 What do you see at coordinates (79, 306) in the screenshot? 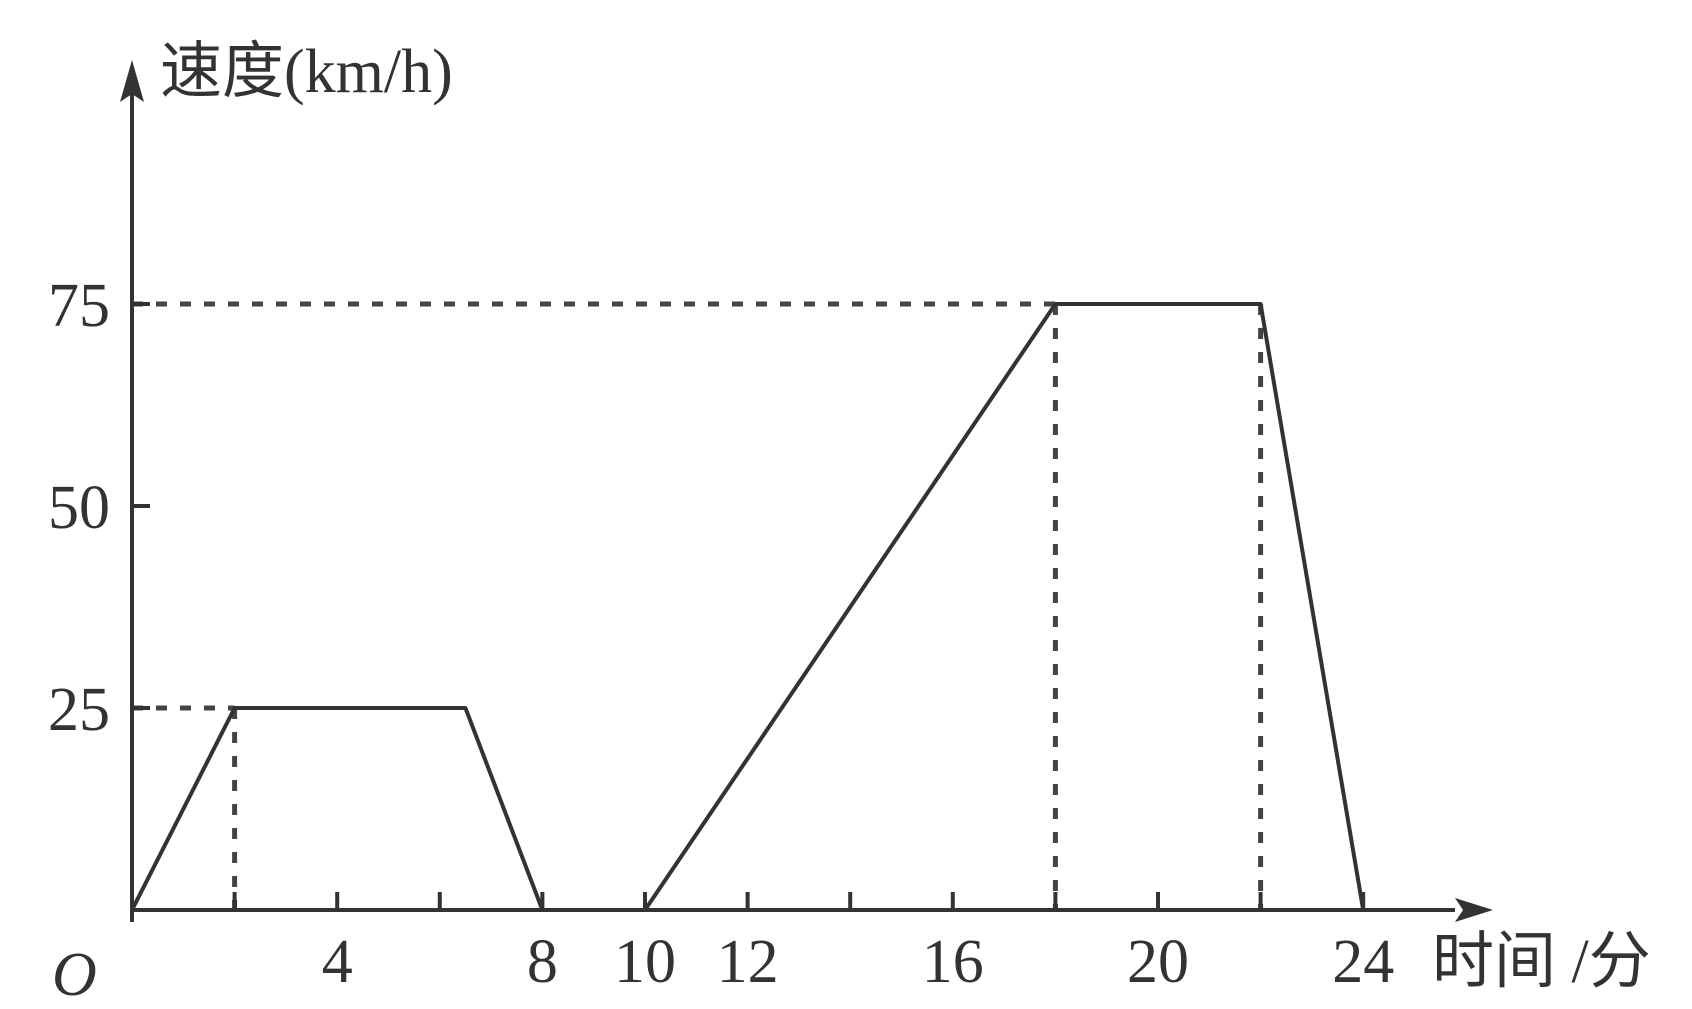
I see `y-tick-label: 75` at bounding box center [79, 306].